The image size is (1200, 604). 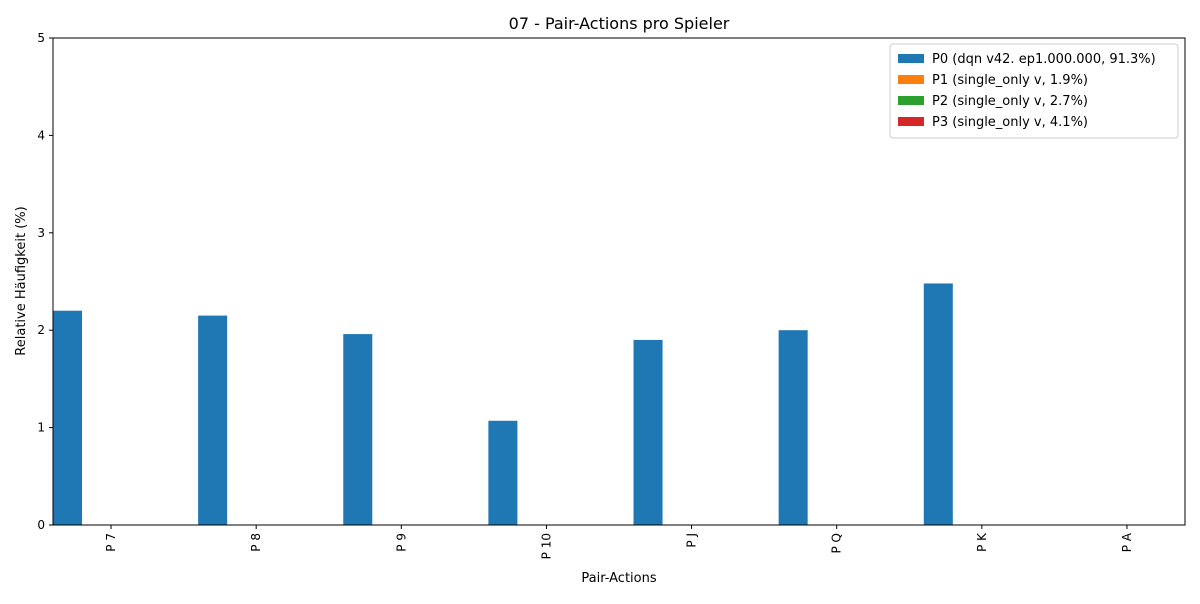 What do you see at coordinates (256, 542) in the screenshot?
I see `x-tick-label-1: P 8` at bounding box center [256, 542].